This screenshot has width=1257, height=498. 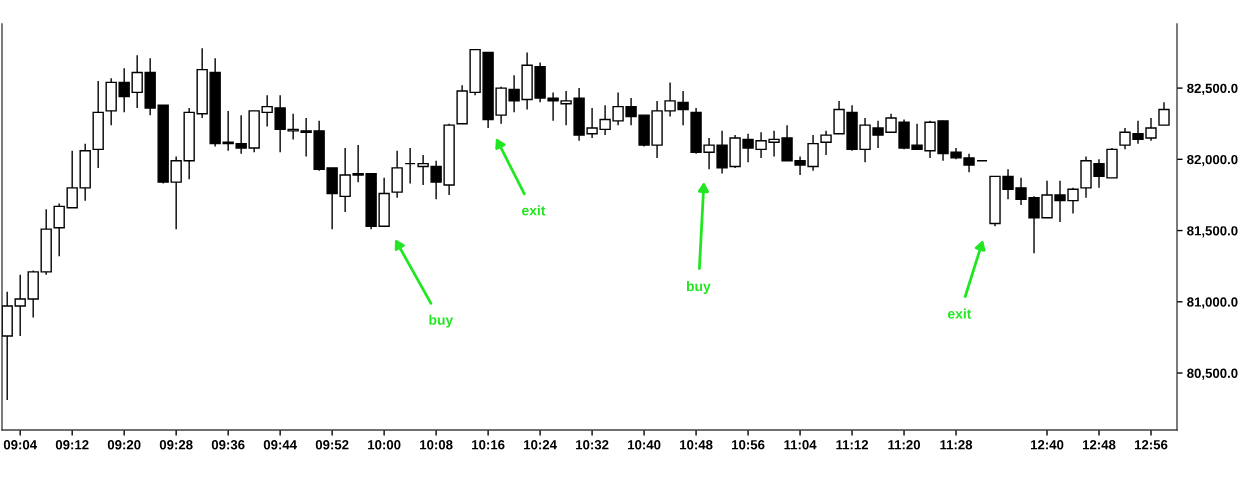 I want to click on x-tick-label: 09:20, so click(x=124, y=445).